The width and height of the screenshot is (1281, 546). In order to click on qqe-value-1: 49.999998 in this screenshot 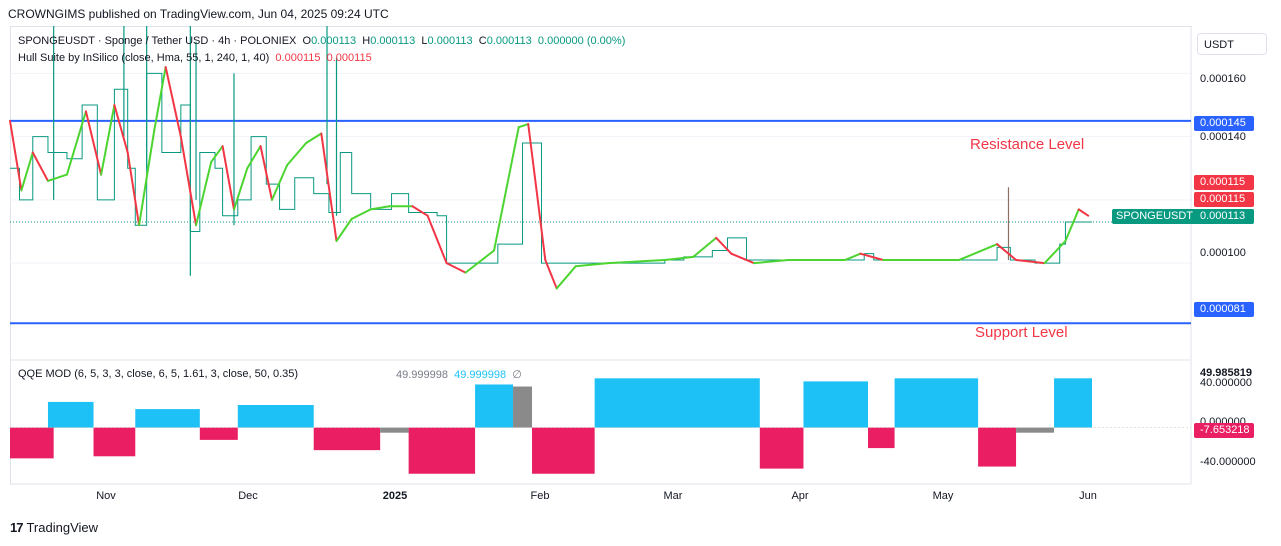, I will do `click(422, 375)`.